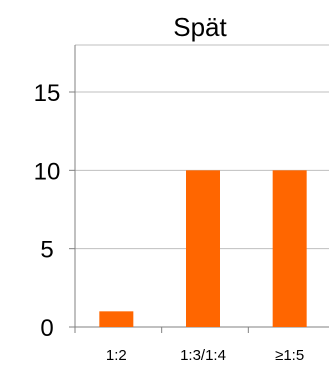 The height and width of the screenshot is (370, 329). I want to click on x-tick-label: 1:2, so click(116, 355).